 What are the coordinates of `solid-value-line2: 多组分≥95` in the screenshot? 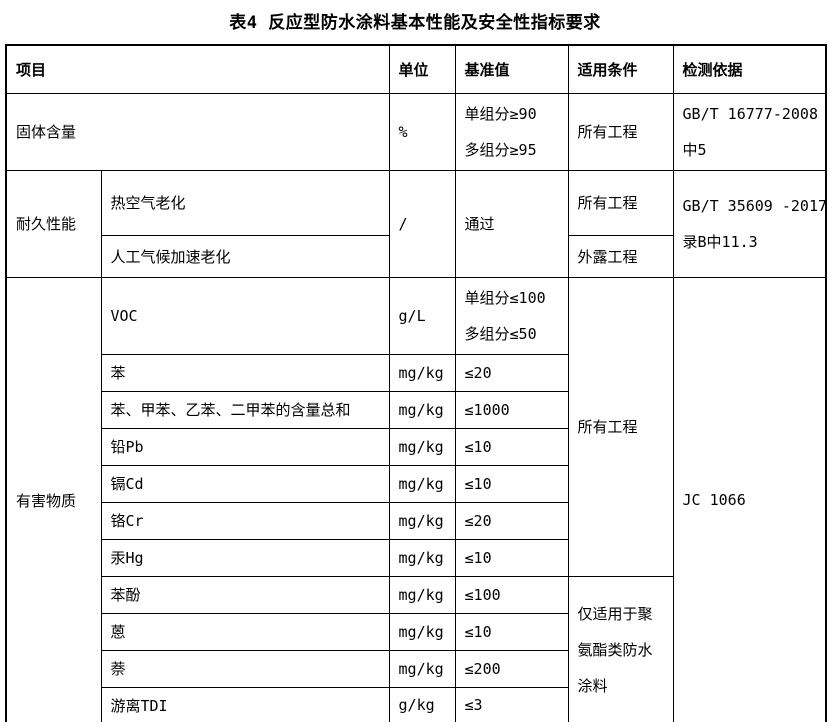 It's located at (500, 149).